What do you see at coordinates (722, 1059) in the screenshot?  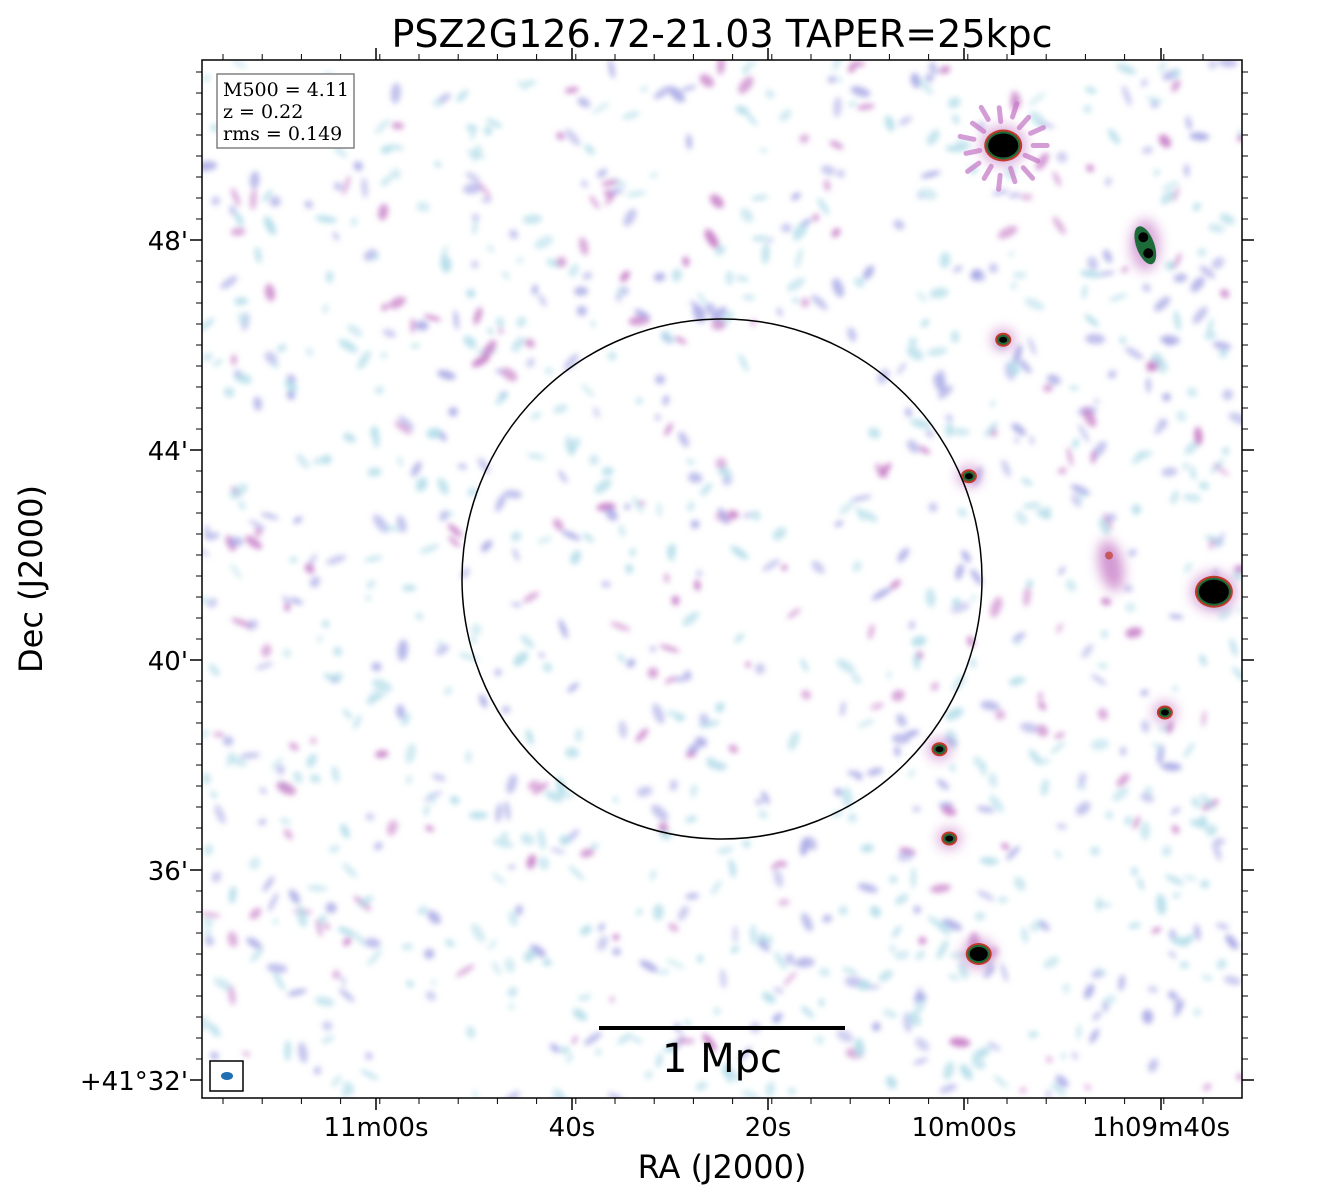 I see `scale-bar-label: 1 Mpc` at bounding box center [722, 1059].